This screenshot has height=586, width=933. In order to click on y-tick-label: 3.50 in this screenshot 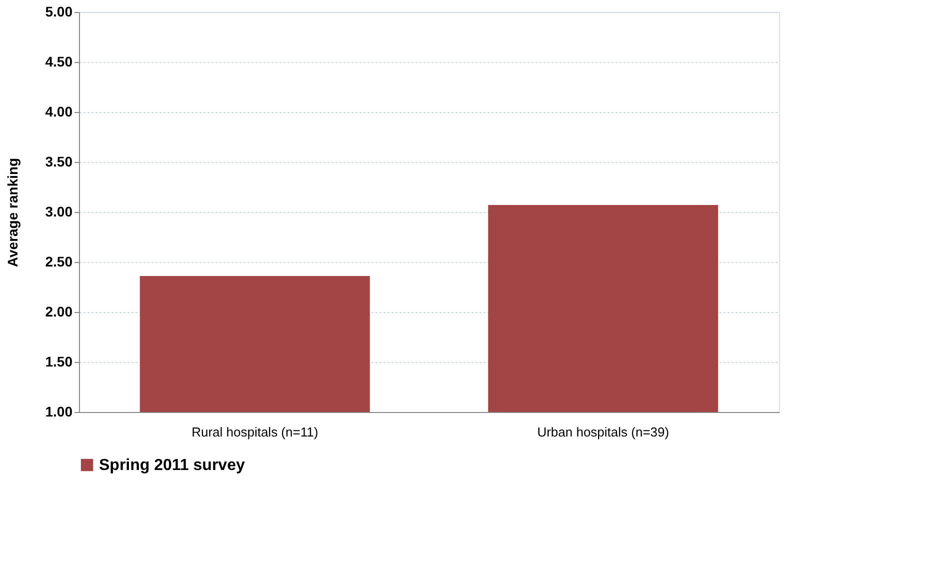, I will do `click(59, 162)`.